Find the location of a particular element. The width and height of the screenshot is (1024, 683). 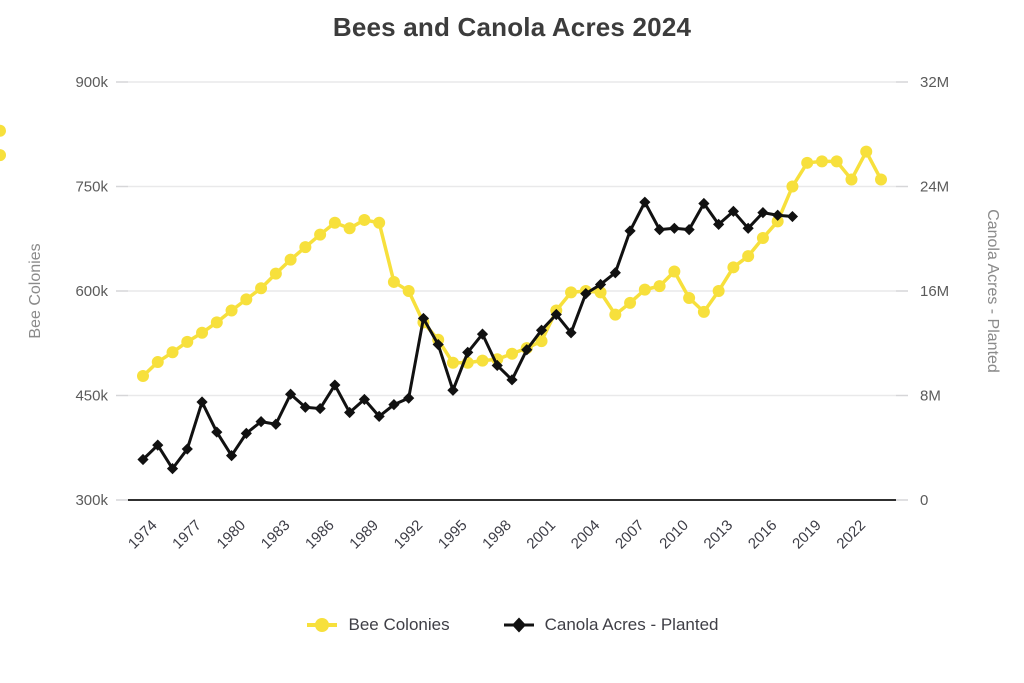

y-axis-right-tick-label: 8M is located at coordinates (930, 396).